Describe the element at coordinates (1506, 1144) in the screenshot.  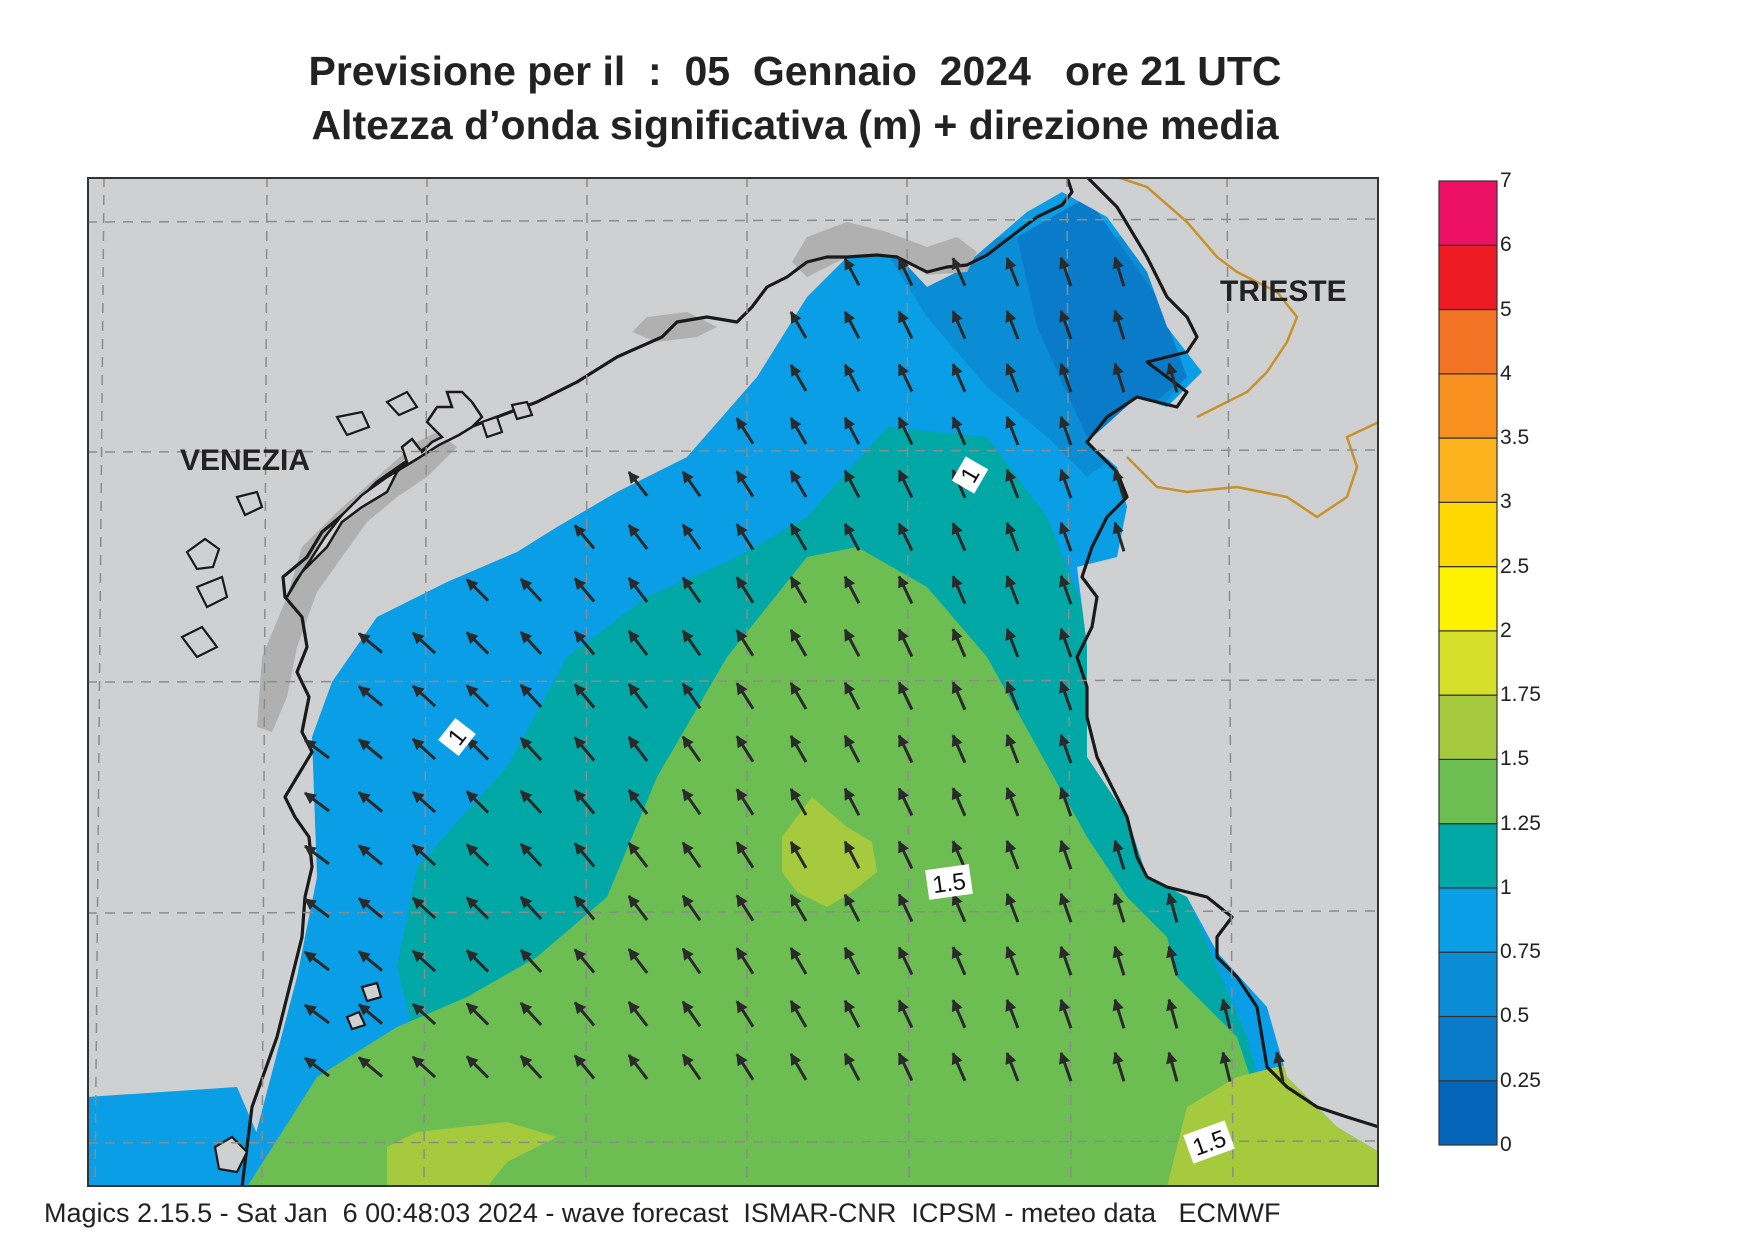
I see `legend-label: 0` at that location.